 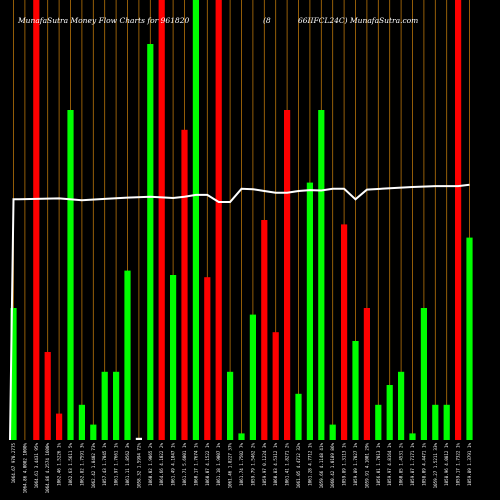 What do you see at coordinates (138, 466) in the screenshot?
I see `x-tick-label: 1058.32 1.5994 72%` at bounding box center [138, 466].